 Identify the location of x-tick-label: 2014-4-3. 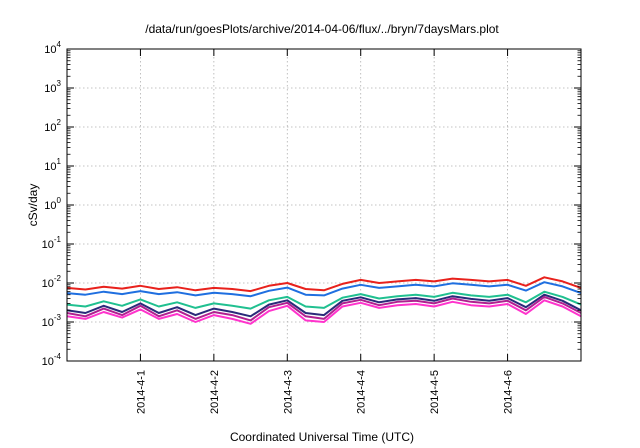
(288, 392).